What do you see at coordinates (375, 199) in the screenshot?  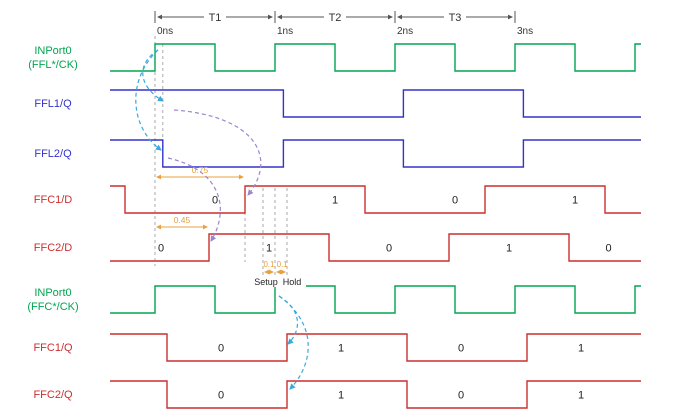 I see `waveform-ffc1-d` at bounding box center [375, 199].